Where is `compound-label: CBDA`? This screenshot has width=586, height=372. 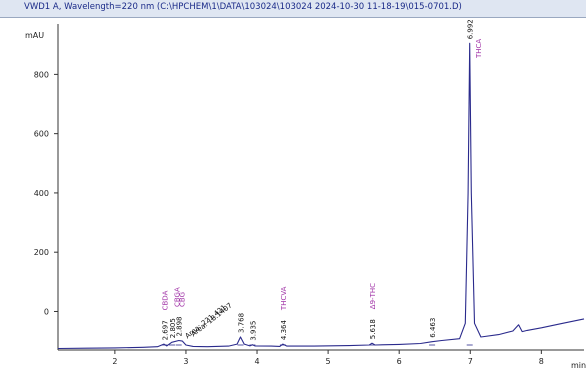 compound-label: CBDA is located at coordinates (165, 300).